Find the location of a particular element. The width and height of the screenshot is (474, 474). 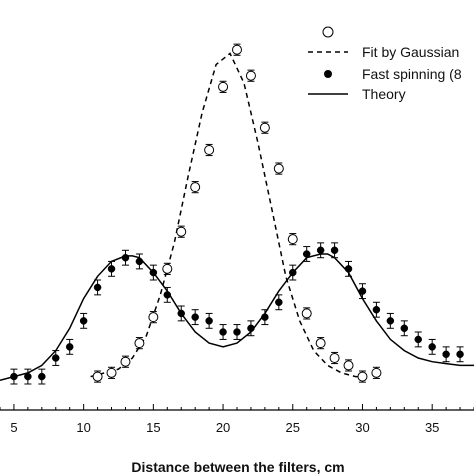

x-tick-label: 10 is located at coordinates (83, 427).